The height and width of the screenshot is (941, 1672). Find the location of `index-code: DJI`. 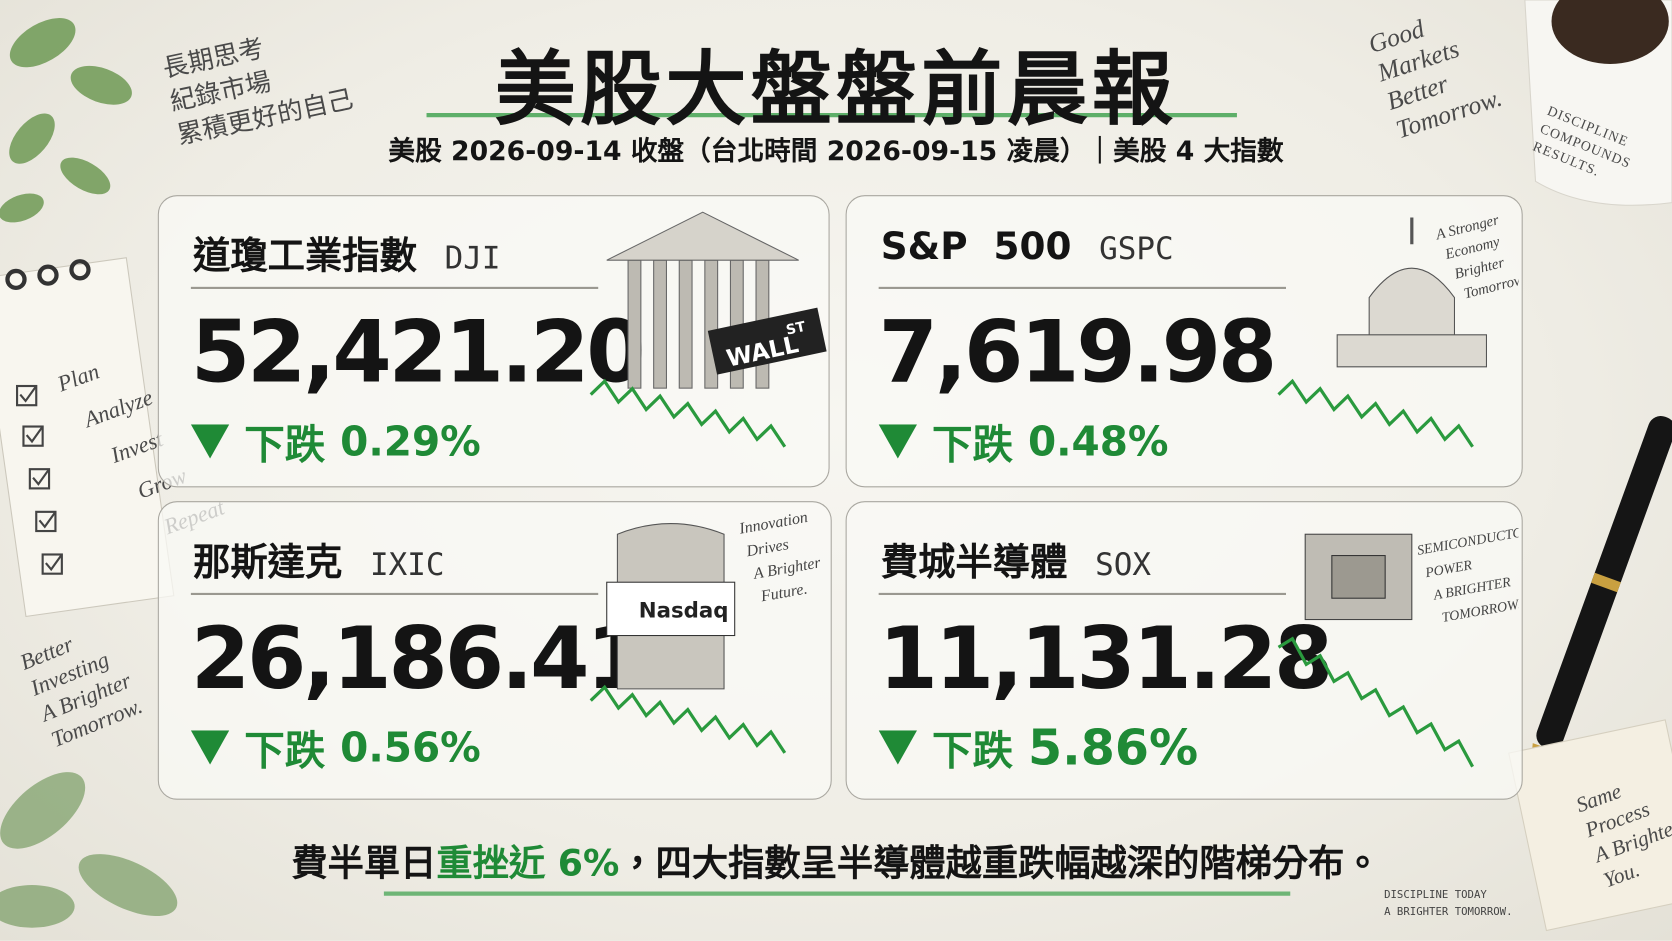

index-code: DJI is located at coordinates (472, 258).